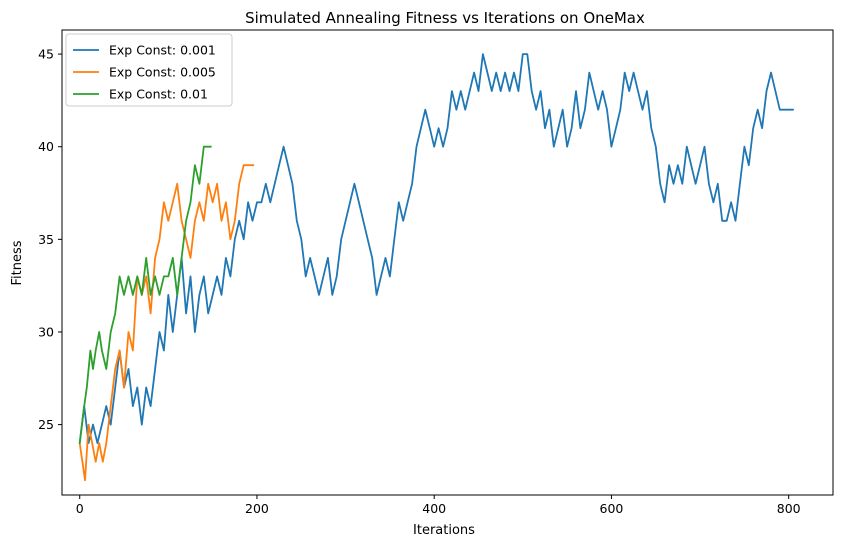 This screenshot has height=547, width=841. Describe the element at coordinates (158, 94) in the screenshot. I see `legend-label: Exp Const: 0.01` at that location.